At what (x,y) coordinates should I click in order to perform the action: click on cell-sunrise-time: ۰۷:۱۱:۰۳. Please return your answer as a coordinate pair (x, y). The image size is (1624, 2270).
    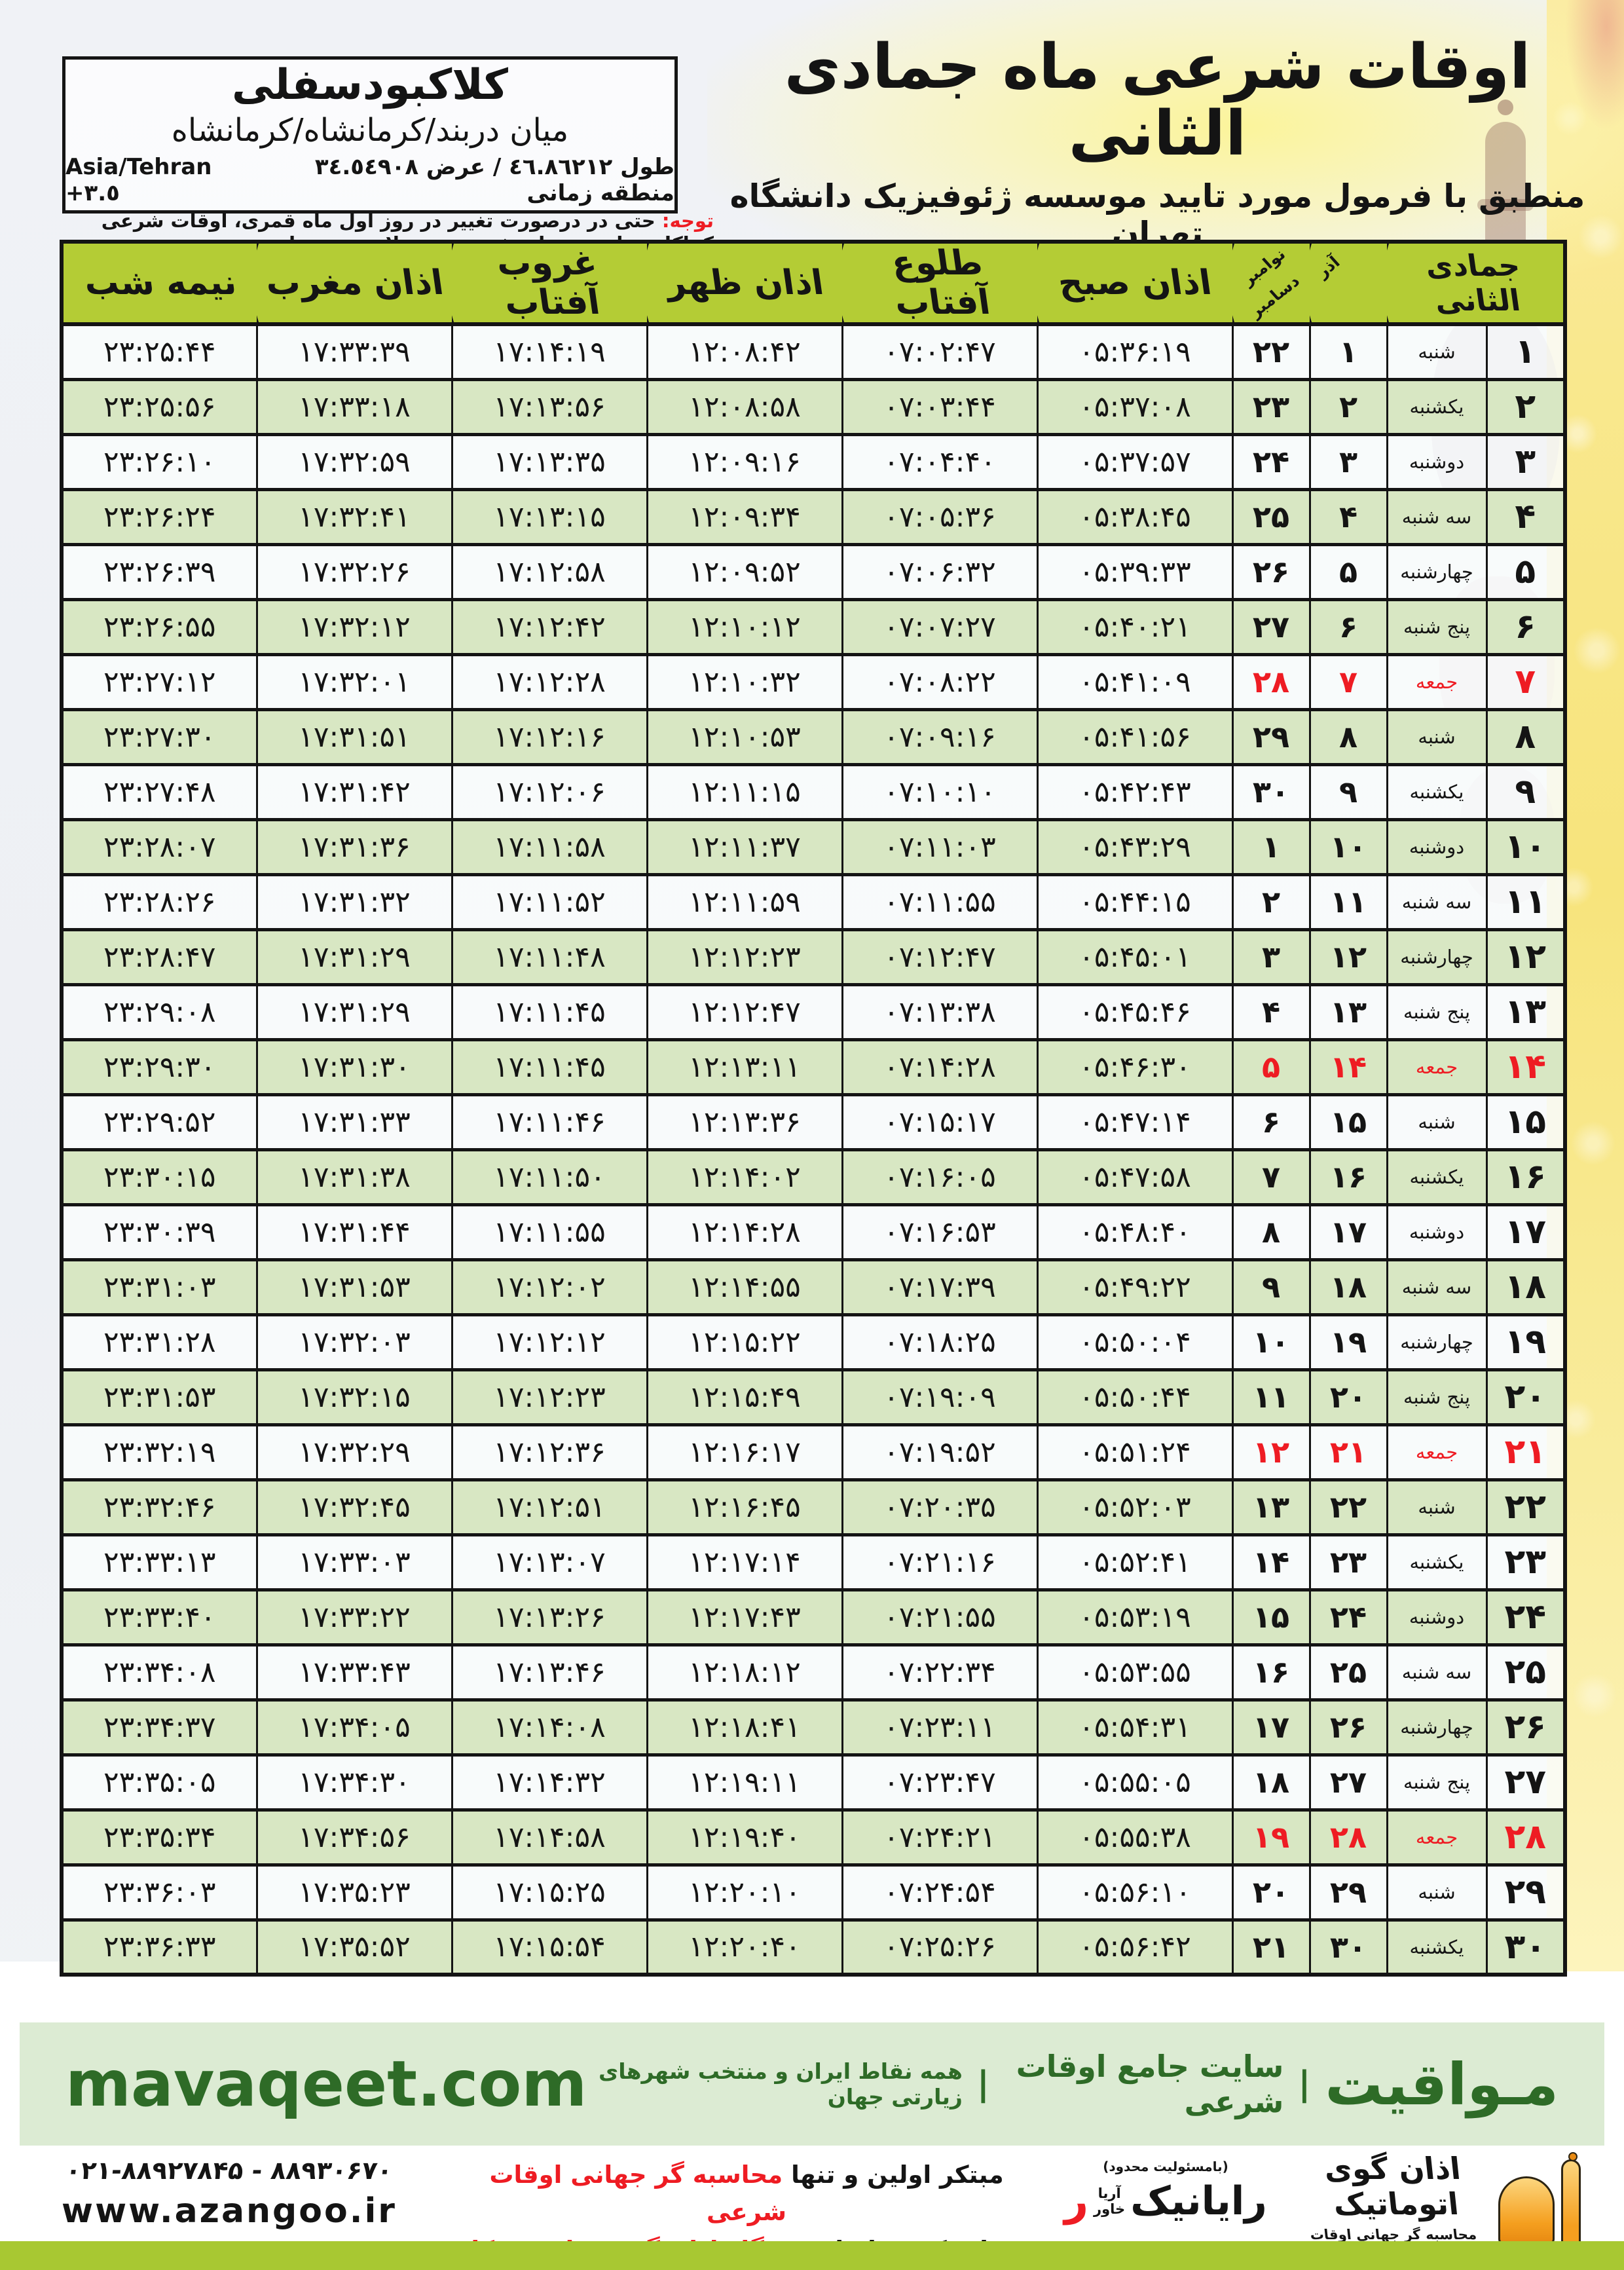
    Looking at the image, I should click on (940, 846).